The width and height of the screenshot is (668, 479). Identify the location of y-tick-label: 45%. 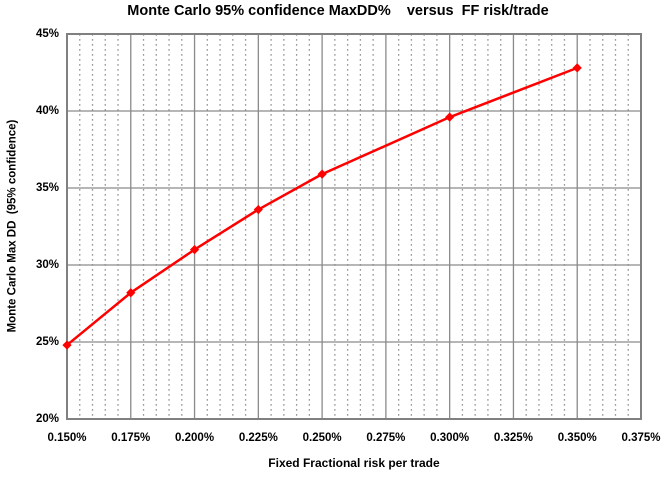
(47, 34).